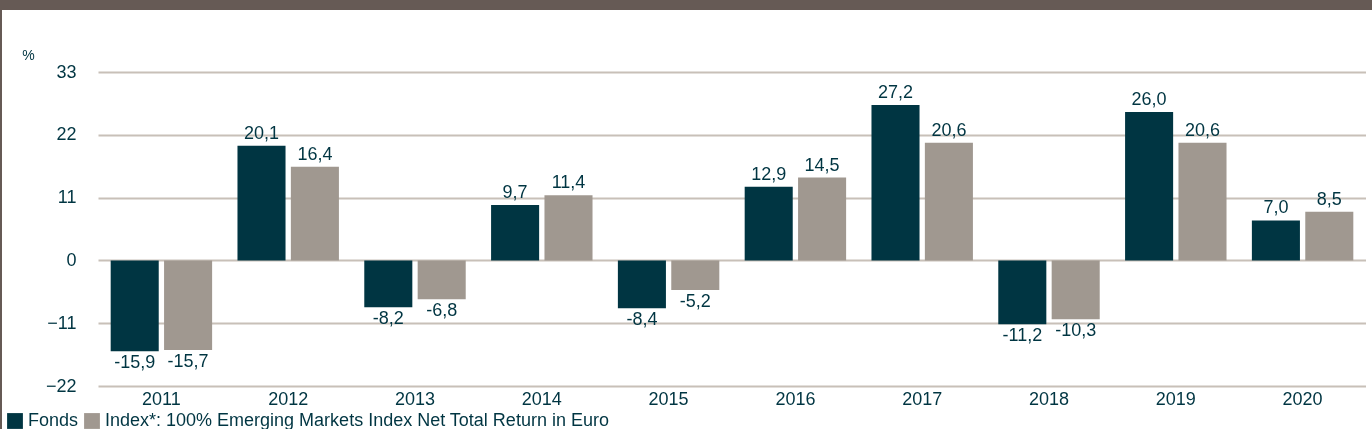 This screenshot has height=429, width=1372. What do you see at coordinates (415, 398) in the screenshot?
I see `x-tick-label: 2013` at bounding box center [415, 398].